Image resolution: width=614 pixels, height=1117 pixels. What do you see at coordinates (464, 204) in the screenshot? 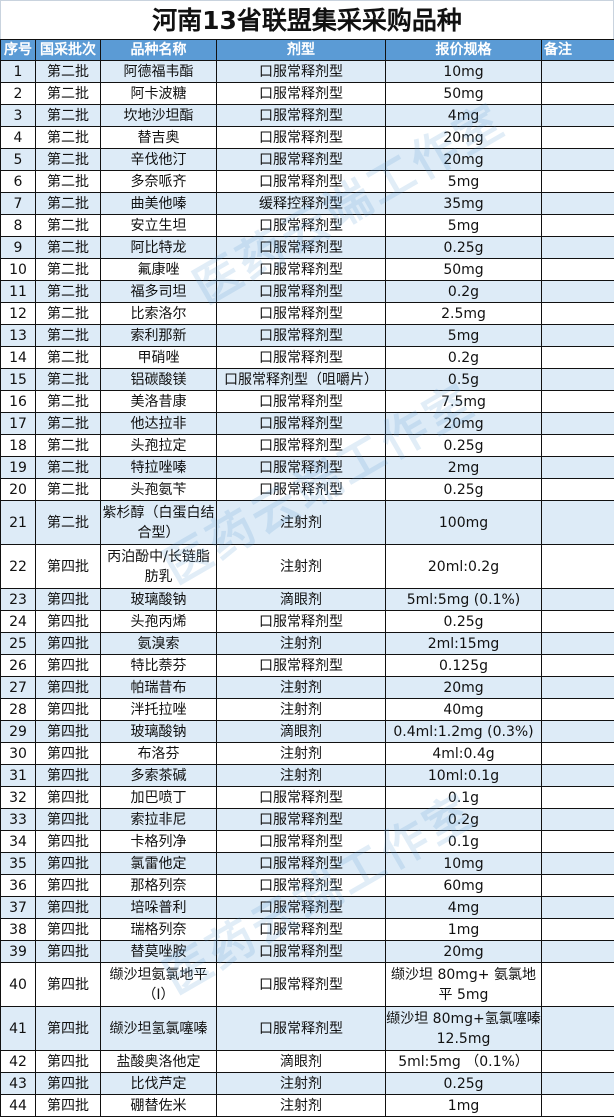
I see `cell-spec: 35mg` at bounding box center [464, 204].